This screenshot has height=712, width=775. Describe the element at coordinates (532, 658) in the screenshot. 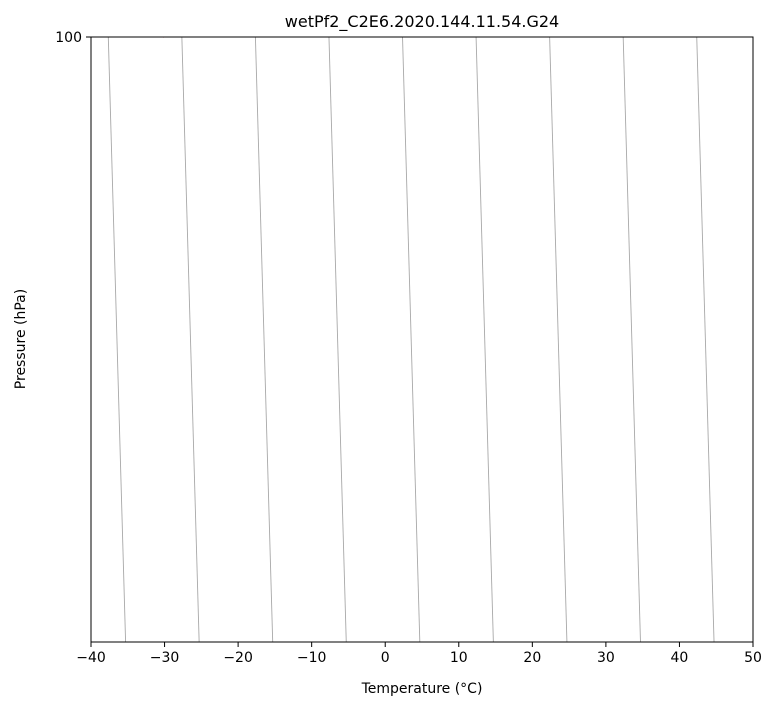

I see `x-tick-label: 20` at that location.